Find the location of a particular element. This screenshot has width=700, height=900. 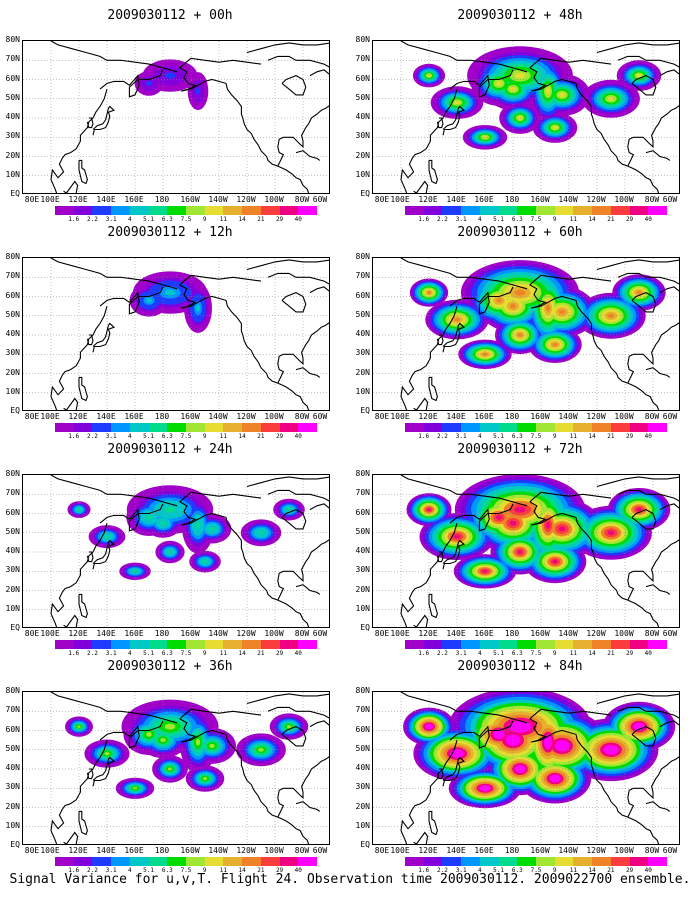

longitude-label: 160W is located at coordinates (190, 850).